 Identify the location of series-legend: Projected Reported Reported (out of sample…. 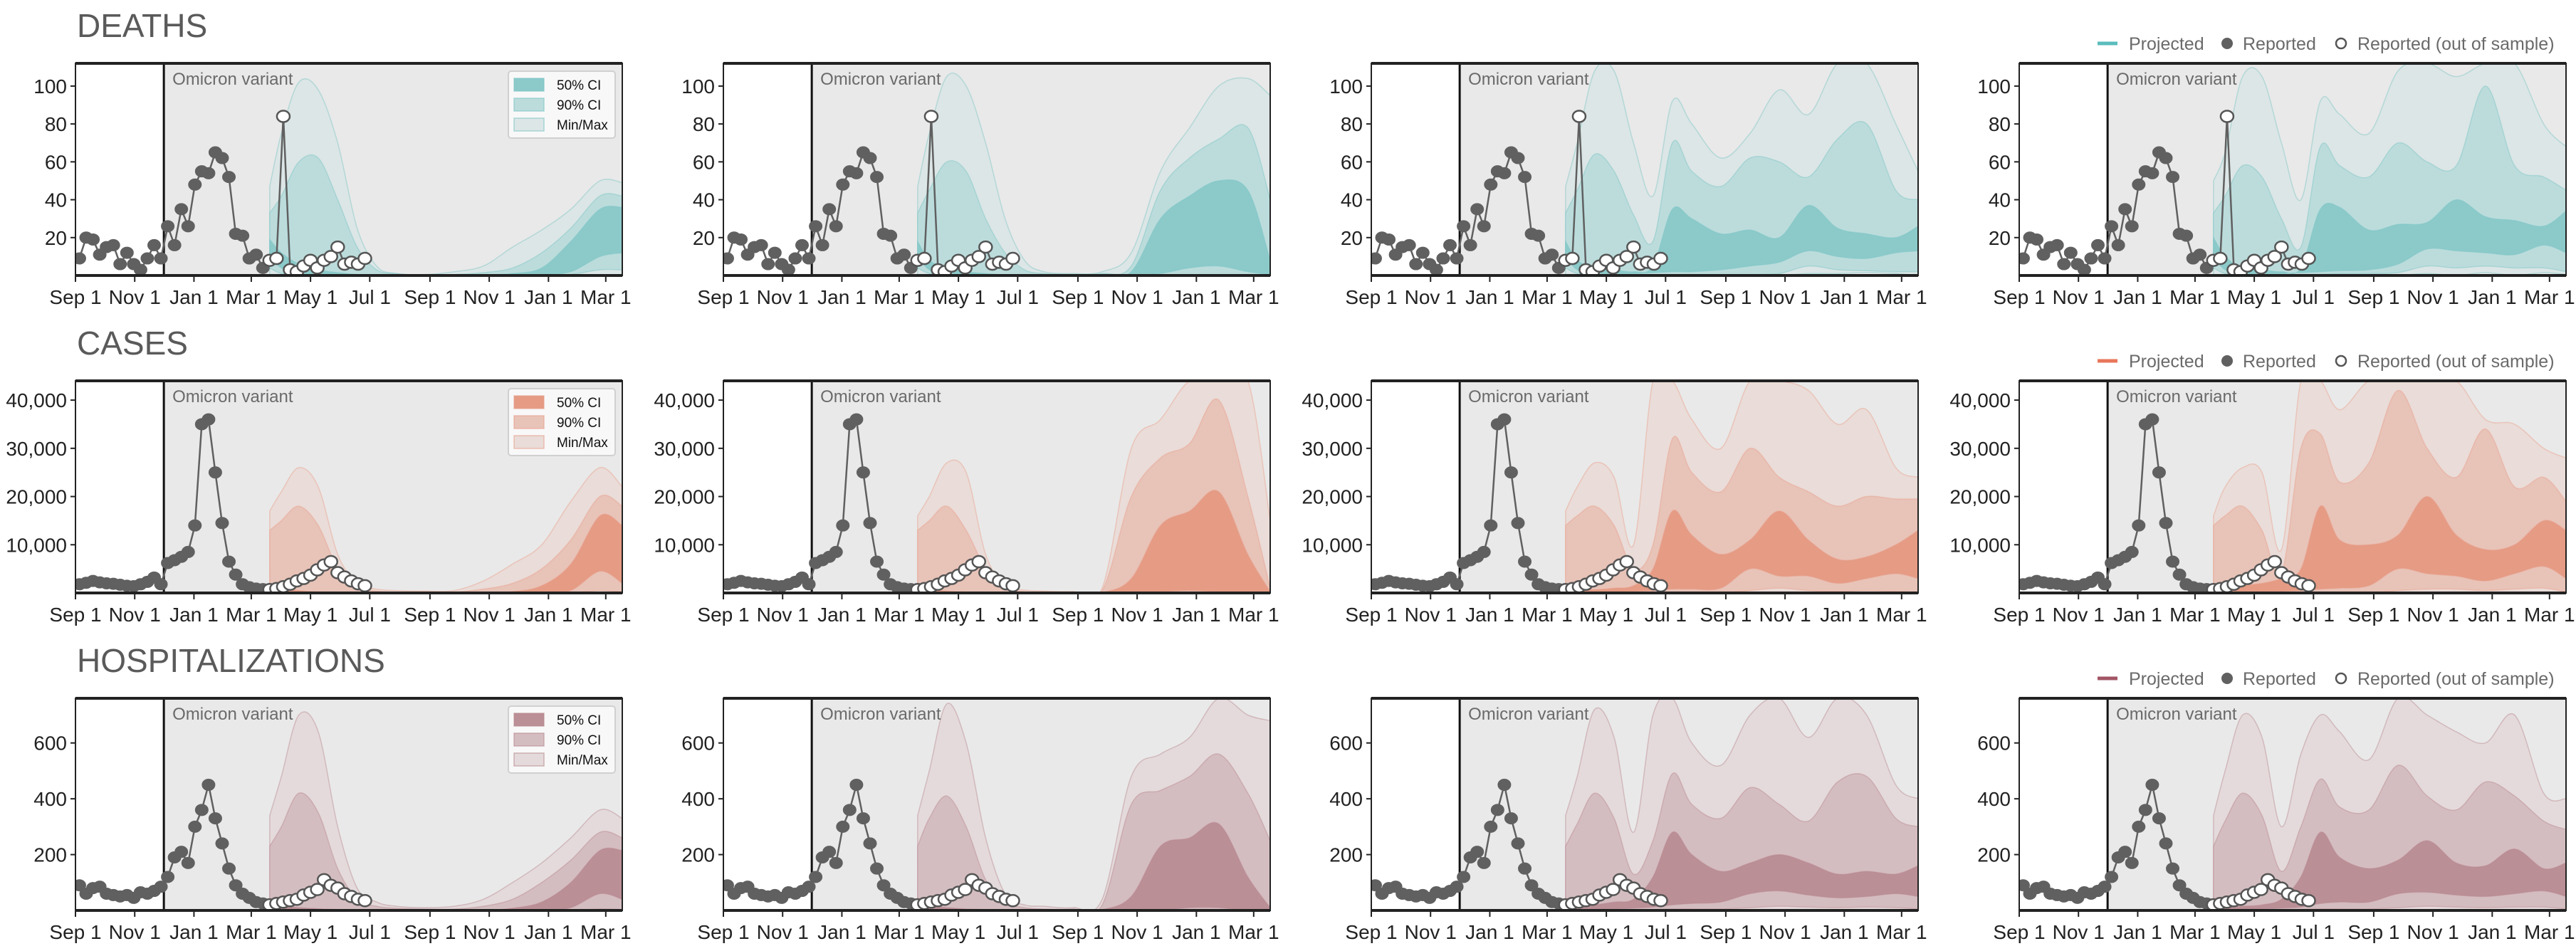
(2326, 362).